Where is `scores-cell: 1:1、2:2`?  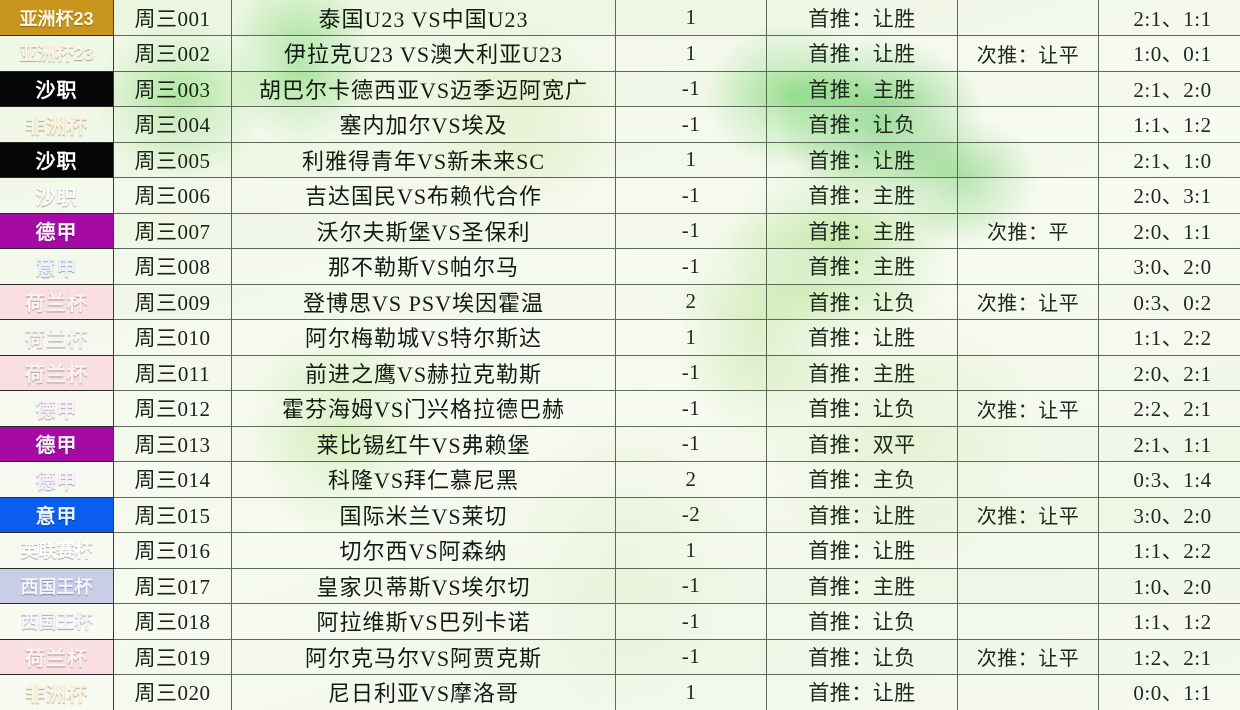 scores-cell: 1:1、2:2 is located at coordinates (1169, 550).